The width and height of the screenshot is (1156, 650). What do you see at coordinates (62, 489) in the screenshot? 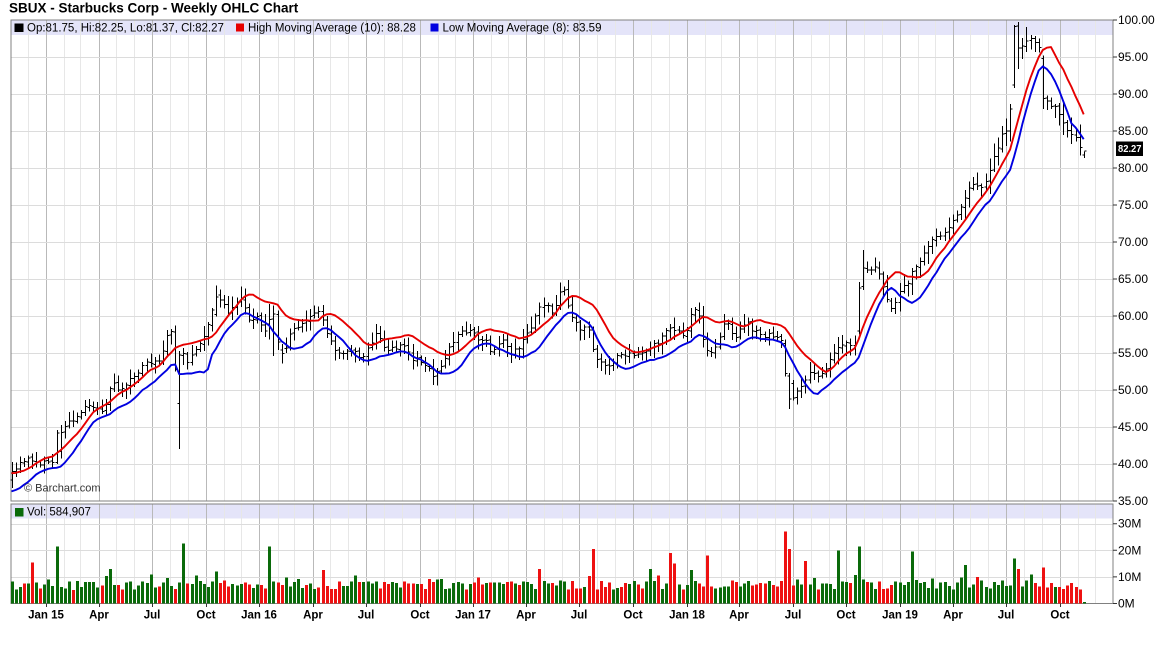
I see `svg-text: © Barchart.com` at bounding box center [62, 489].